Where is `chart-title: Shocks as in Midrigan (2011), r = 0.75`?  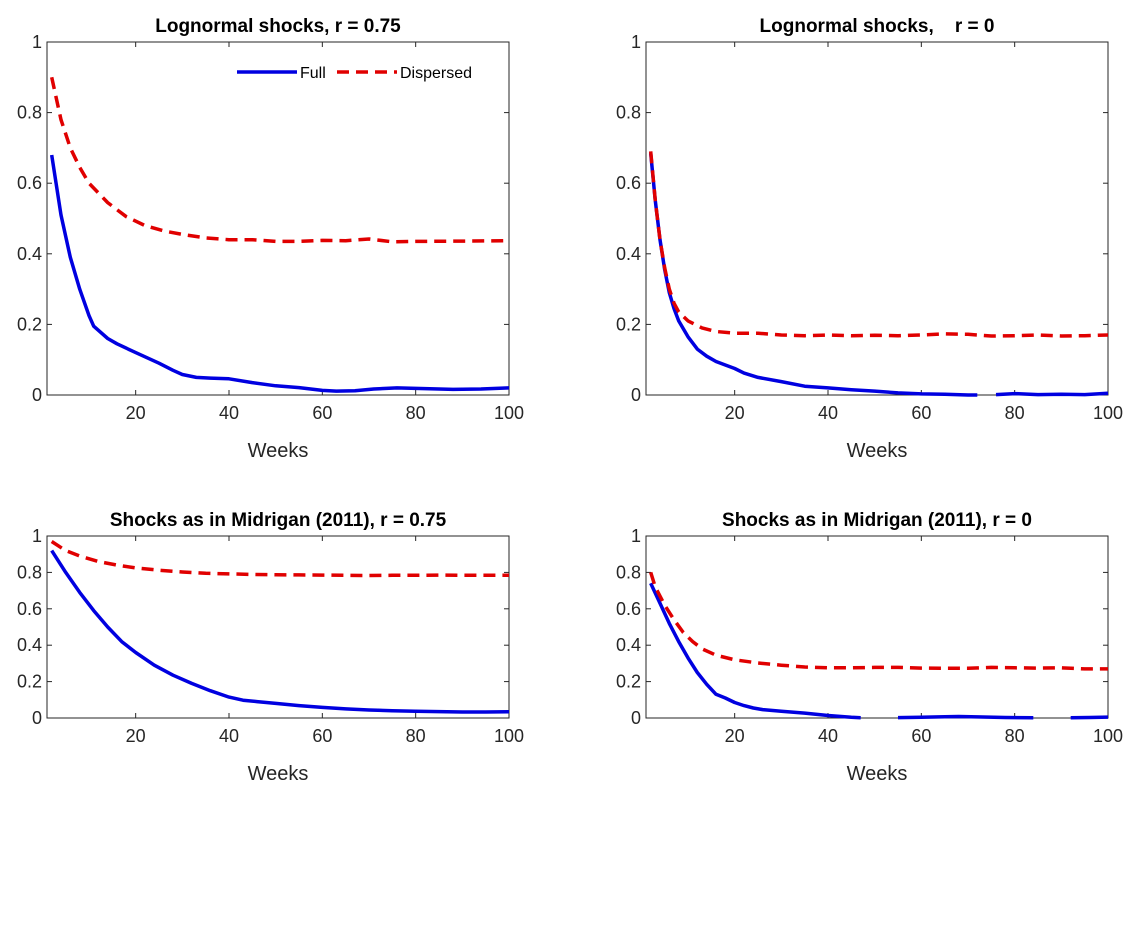 chart-title: Shocks as in Midrigan (2011), r = 0.75 is located at coordinates (278, 520).